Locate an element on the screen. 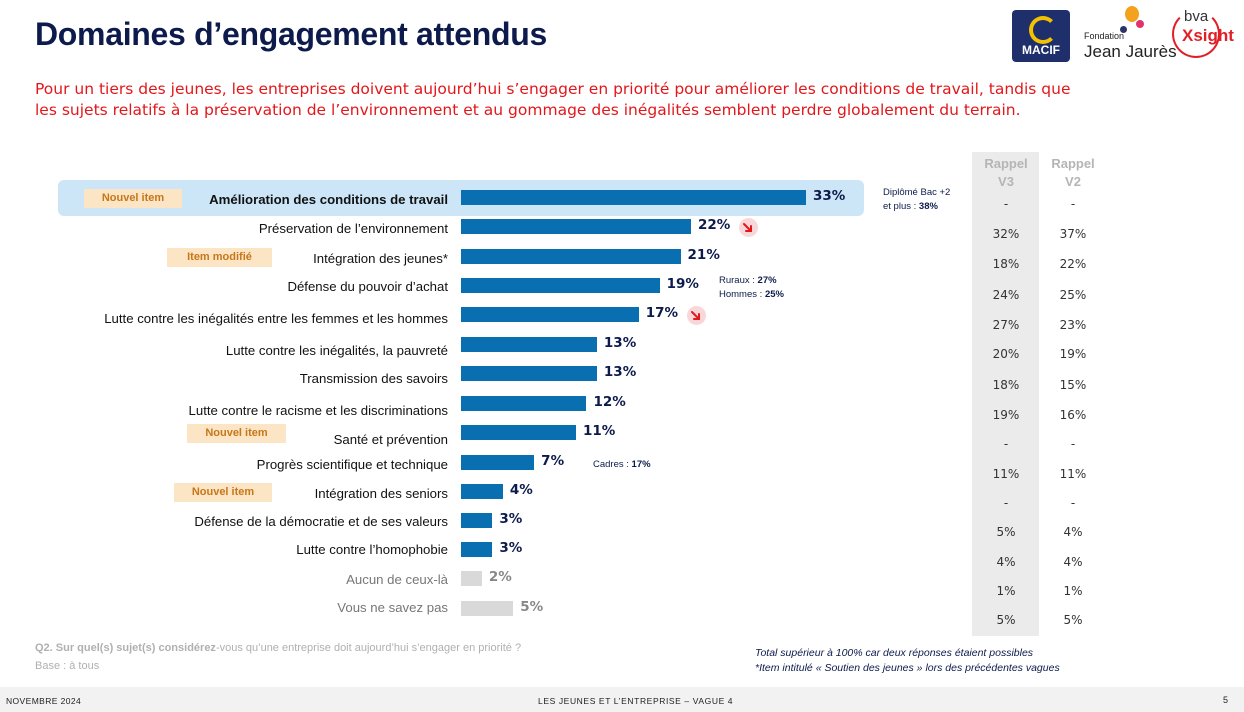 Image resolution: width=1244 pixels, height=712 pixels. rappel-v3-value: 20% is located at coordinates (1006, 354).